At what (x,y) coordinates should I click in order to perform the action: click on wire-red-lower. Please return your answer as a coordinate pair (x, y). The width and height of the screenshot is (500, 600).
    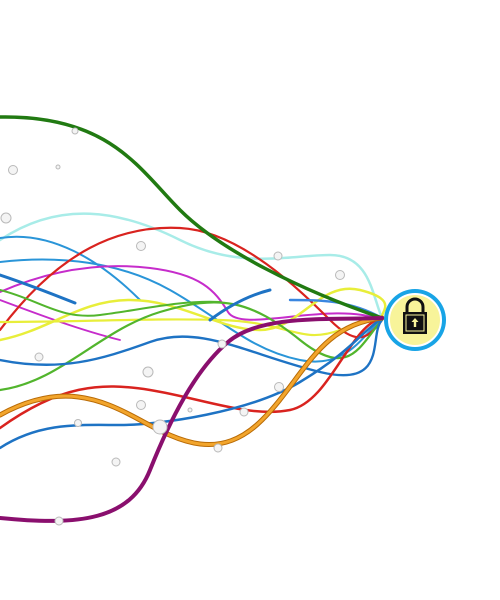
    Looking at the image, I should click on (192, 373).